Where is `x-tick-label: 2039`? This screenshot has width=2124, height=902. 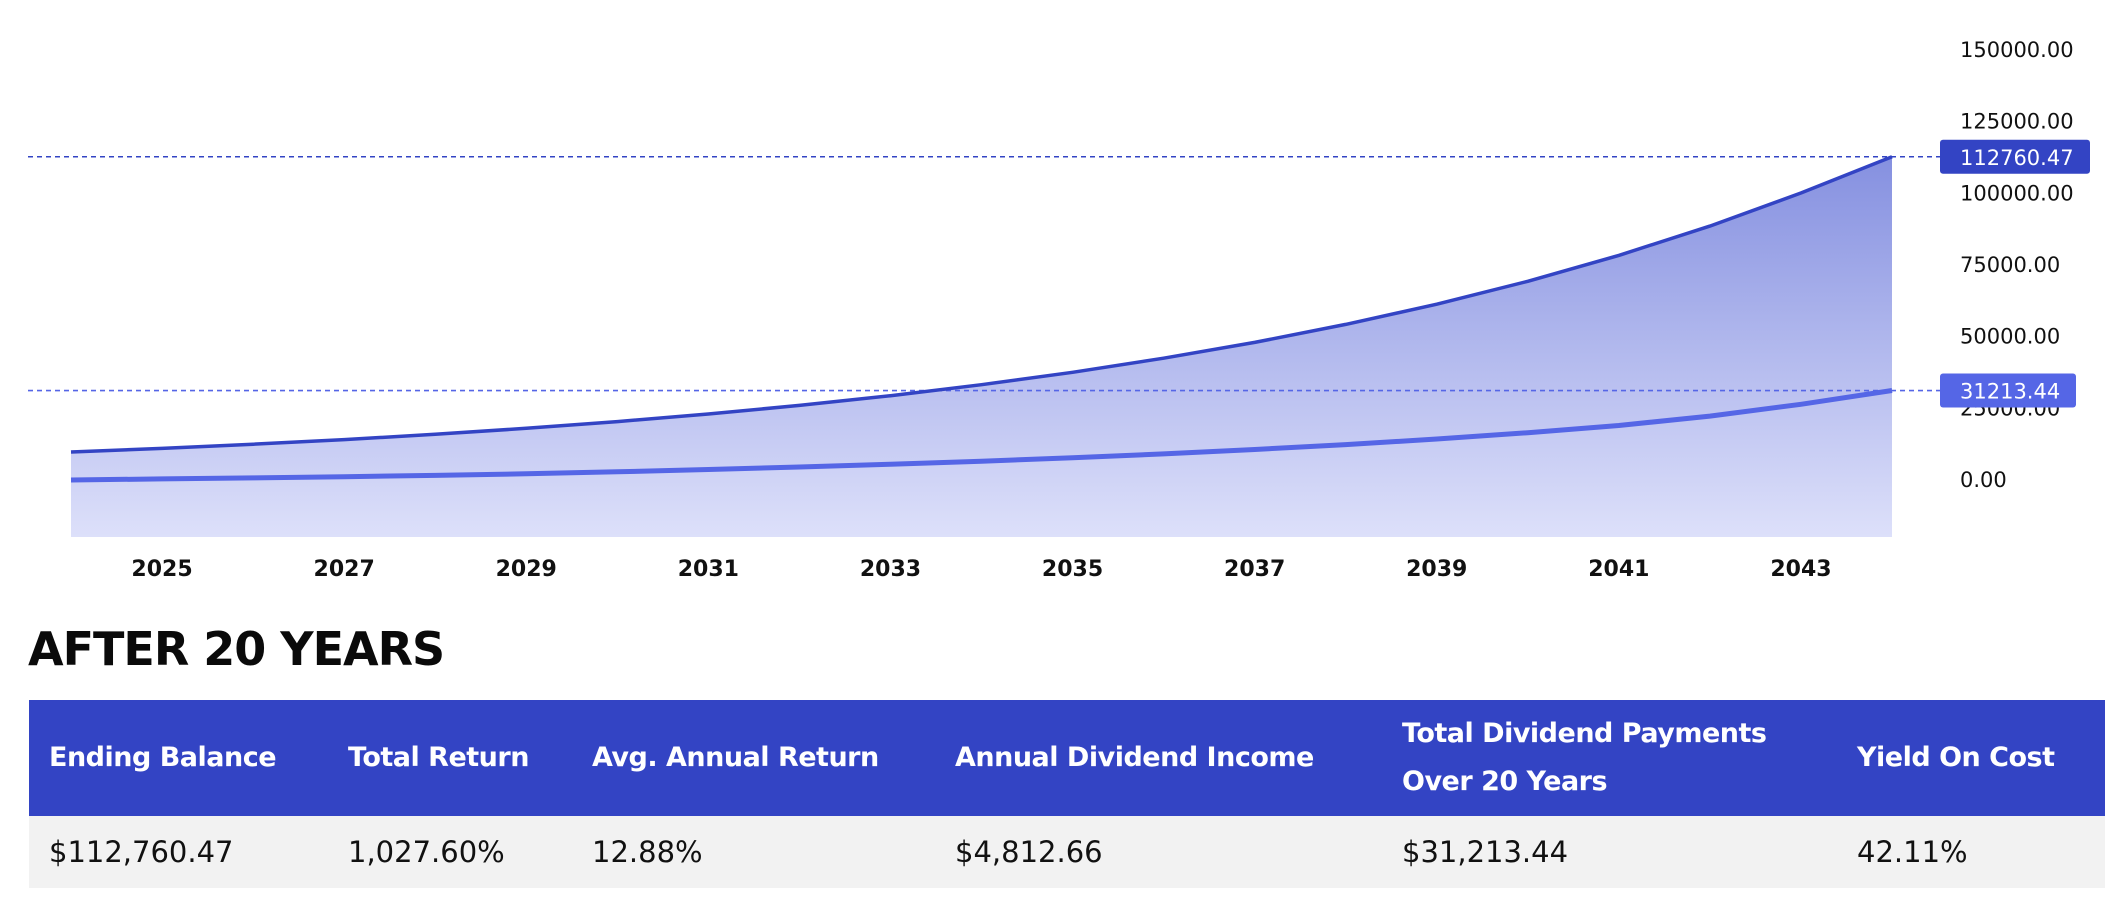
x-tick-label: 2039 is located at coordinates (1436, 569).